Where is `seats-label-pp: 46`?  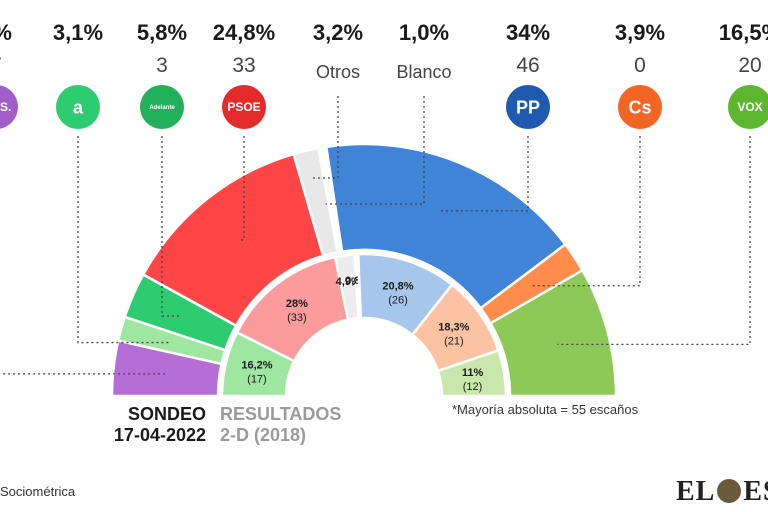
seats-label-pp: 46 is located at coordinates (527, 65).